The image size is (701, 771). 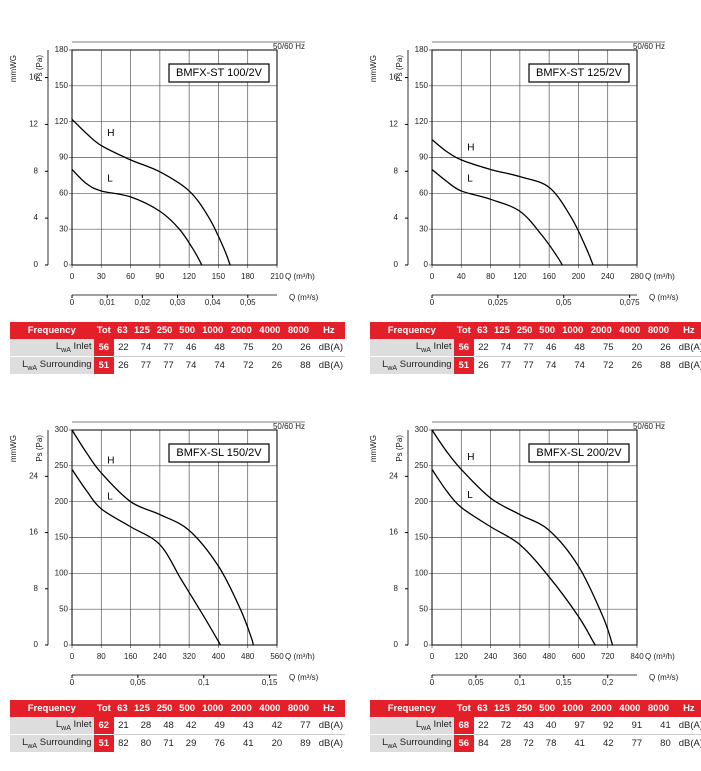 What do you see at coordinates (396, 217) in the screenshot?
I see `y2-tick-label: 4` at bounding box center [396, 217].